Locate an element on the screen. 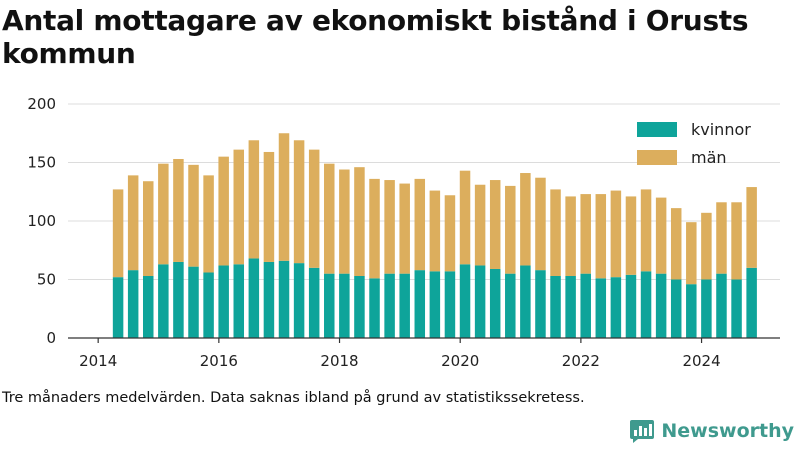 This screenshot has width=800, height=450. x-tick-label: 2020 is located at coordinates (460, 361).